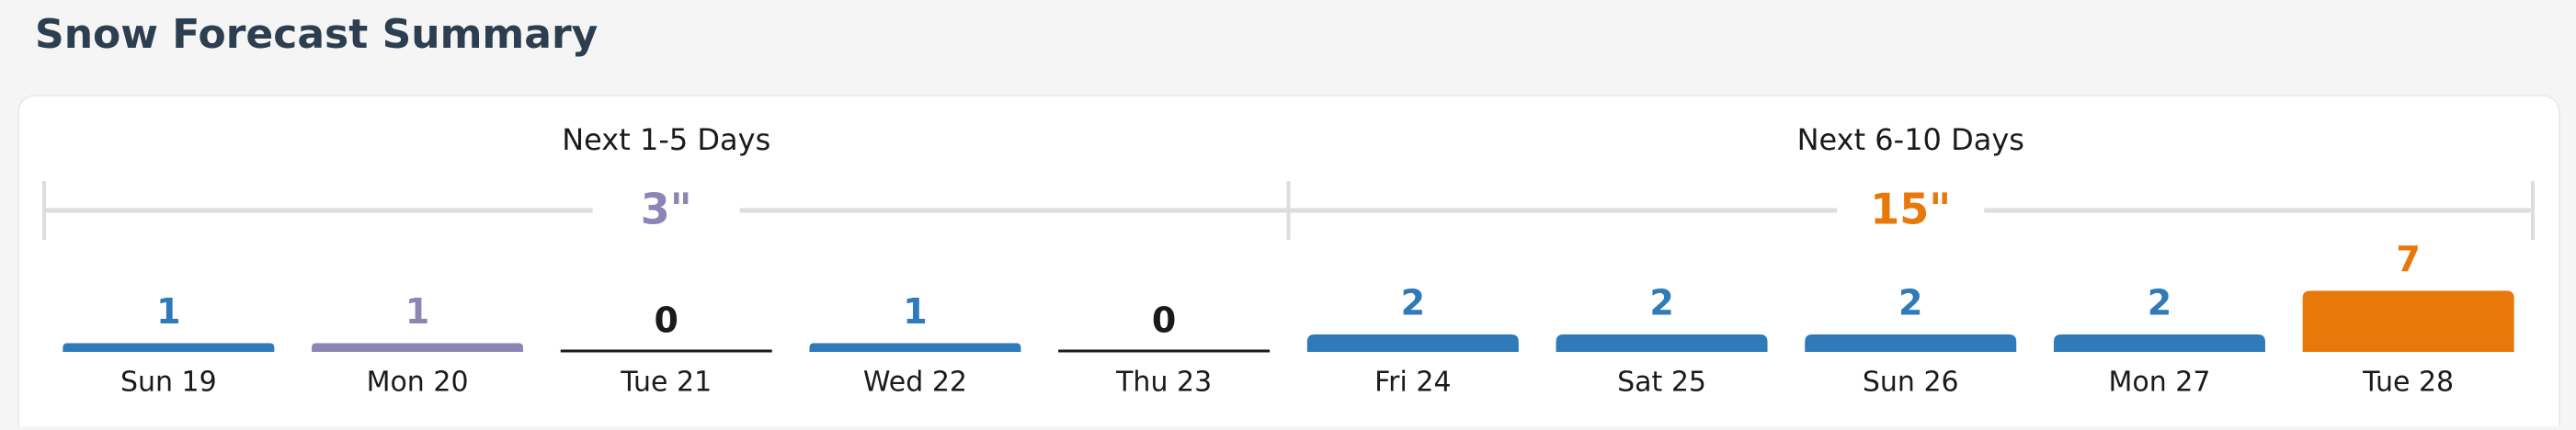  I want to click on group-total: 15", so click(1910, 209).